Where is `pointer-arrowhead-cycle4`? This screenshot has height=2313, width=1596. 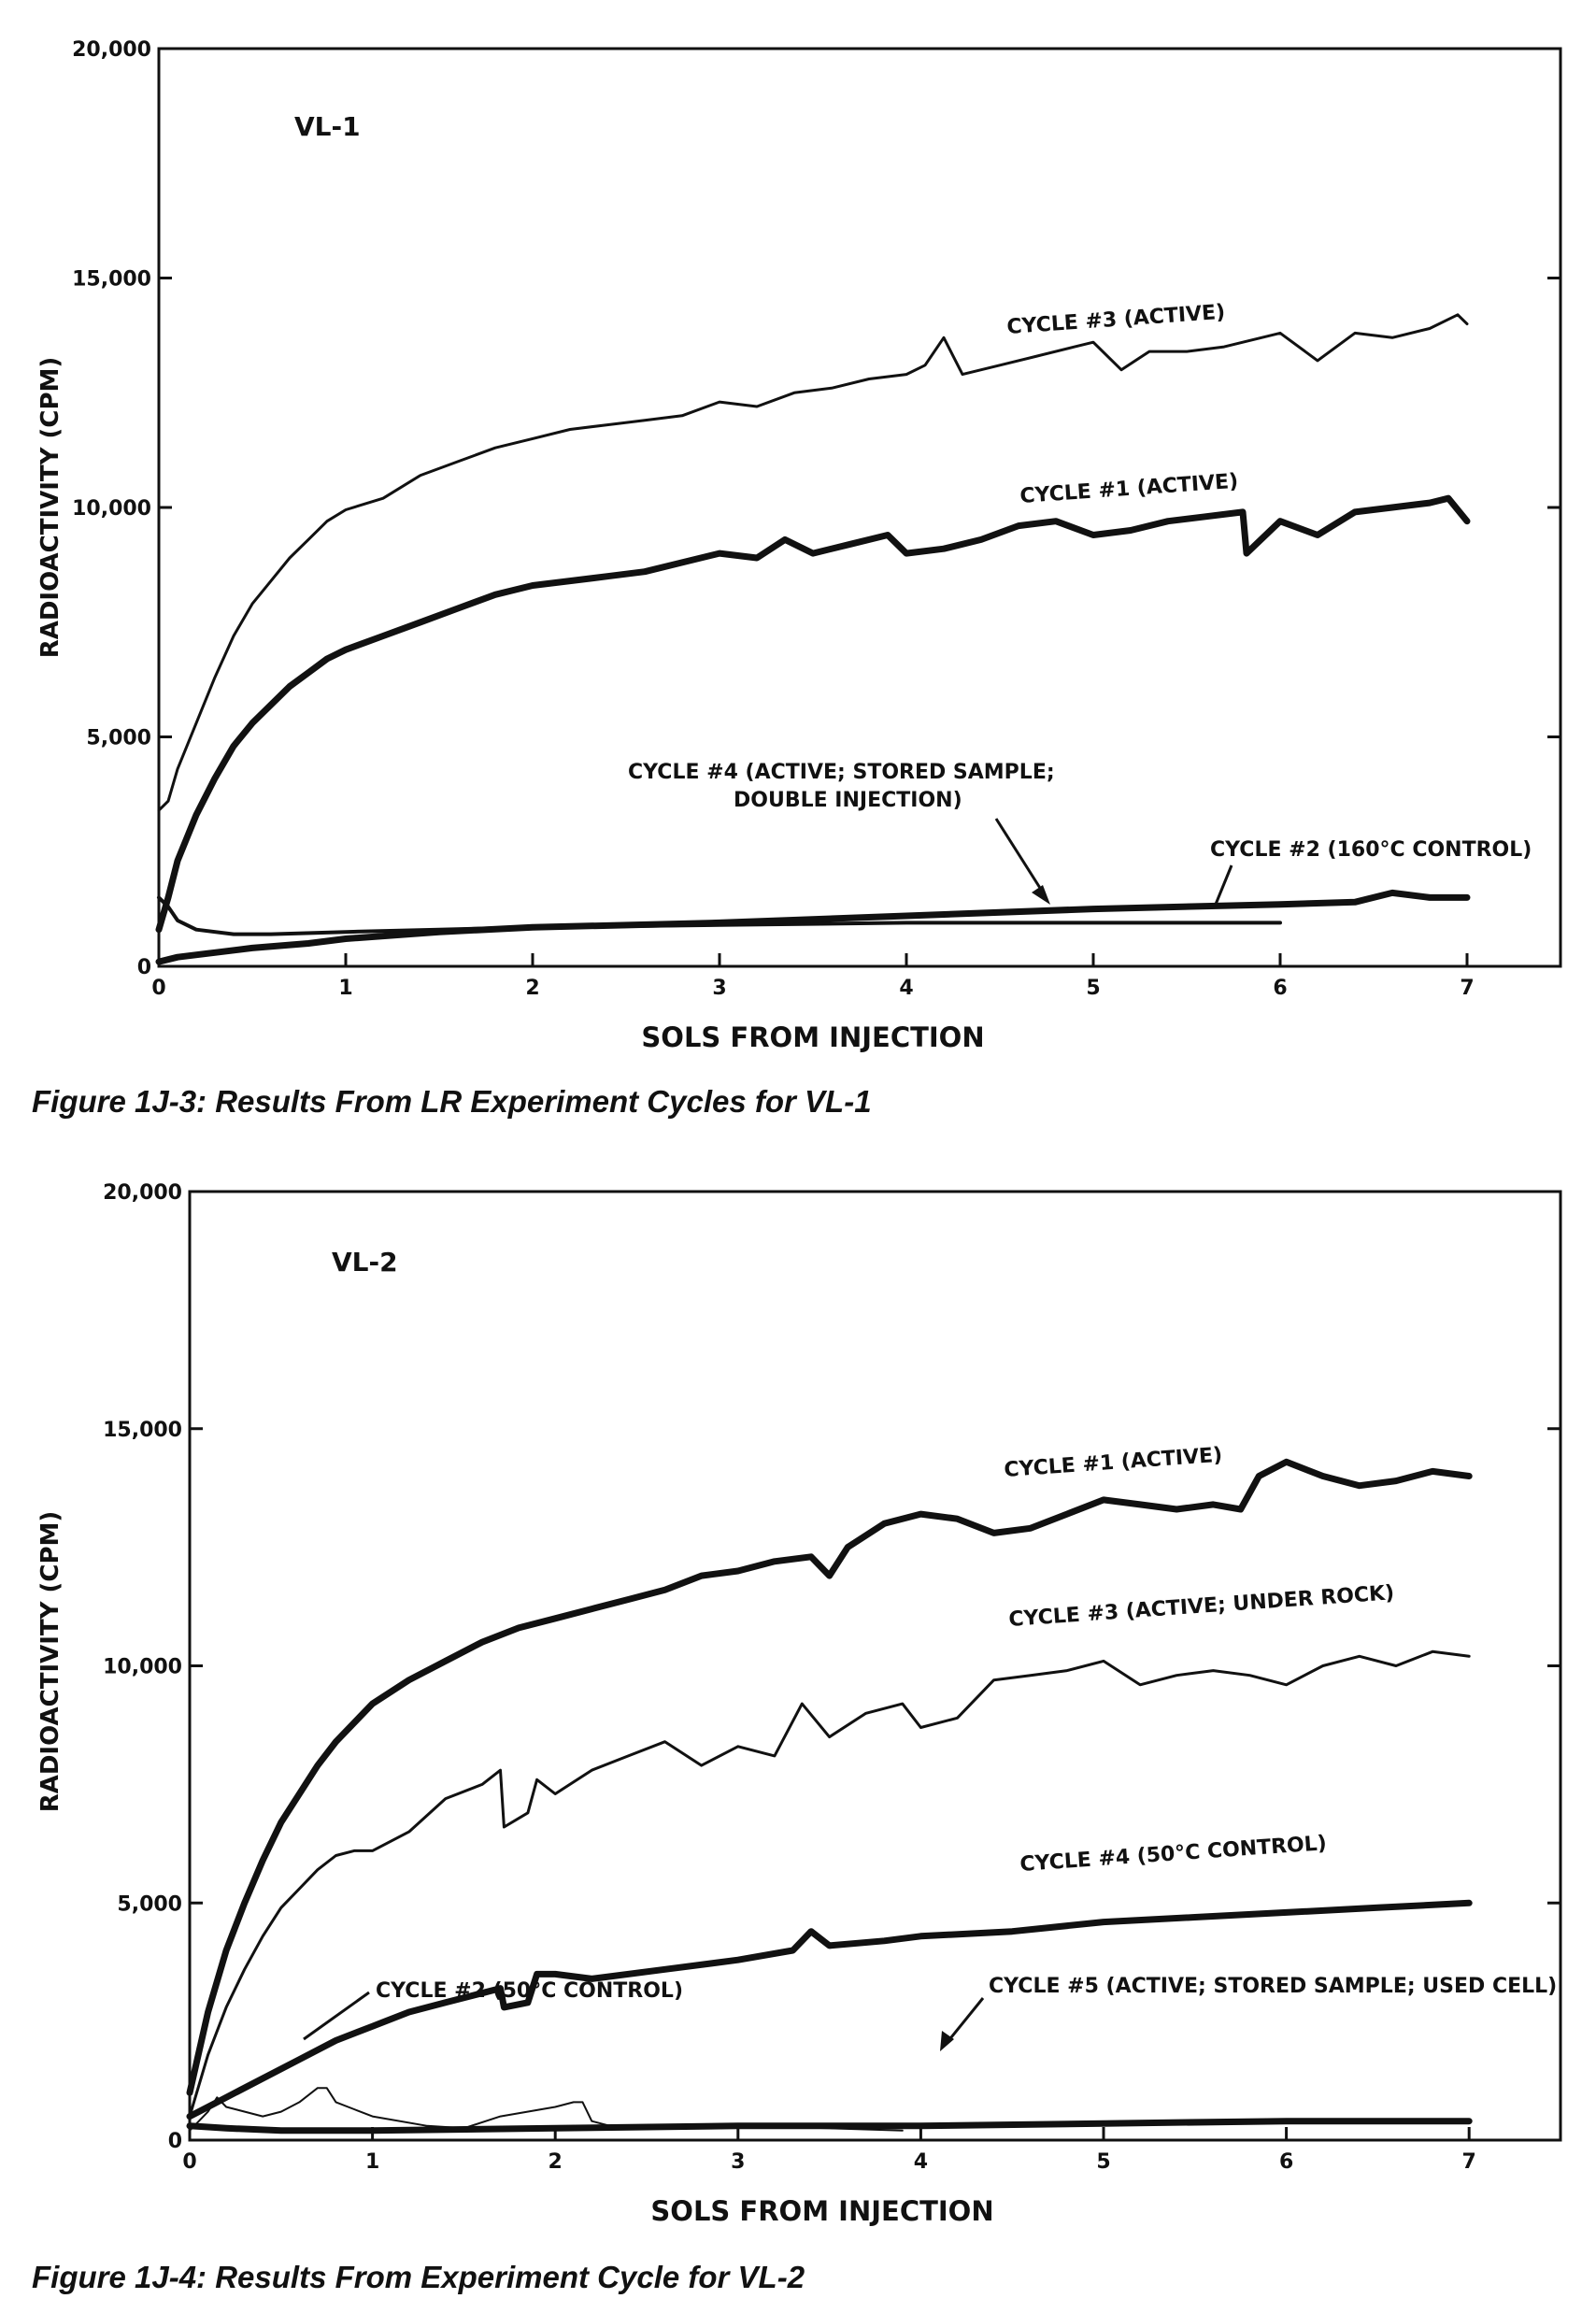
pointer-arrowhead-cycle4 is located at coordinates (1041, 895).